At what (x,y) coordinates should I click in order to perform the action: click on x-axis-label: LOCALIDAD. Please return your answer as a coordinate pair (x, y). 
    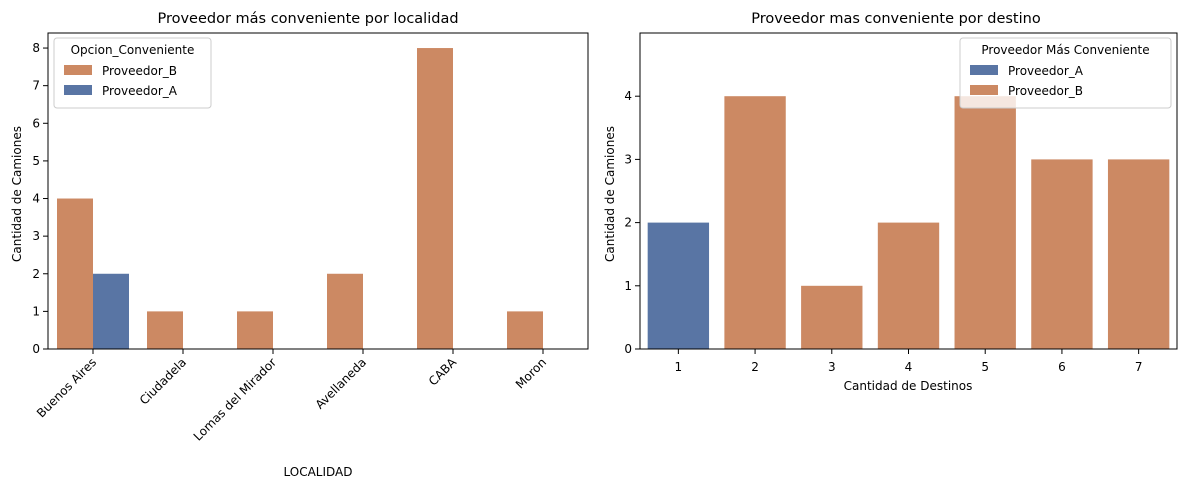
    Looking at the image, I should click on (318, 472).